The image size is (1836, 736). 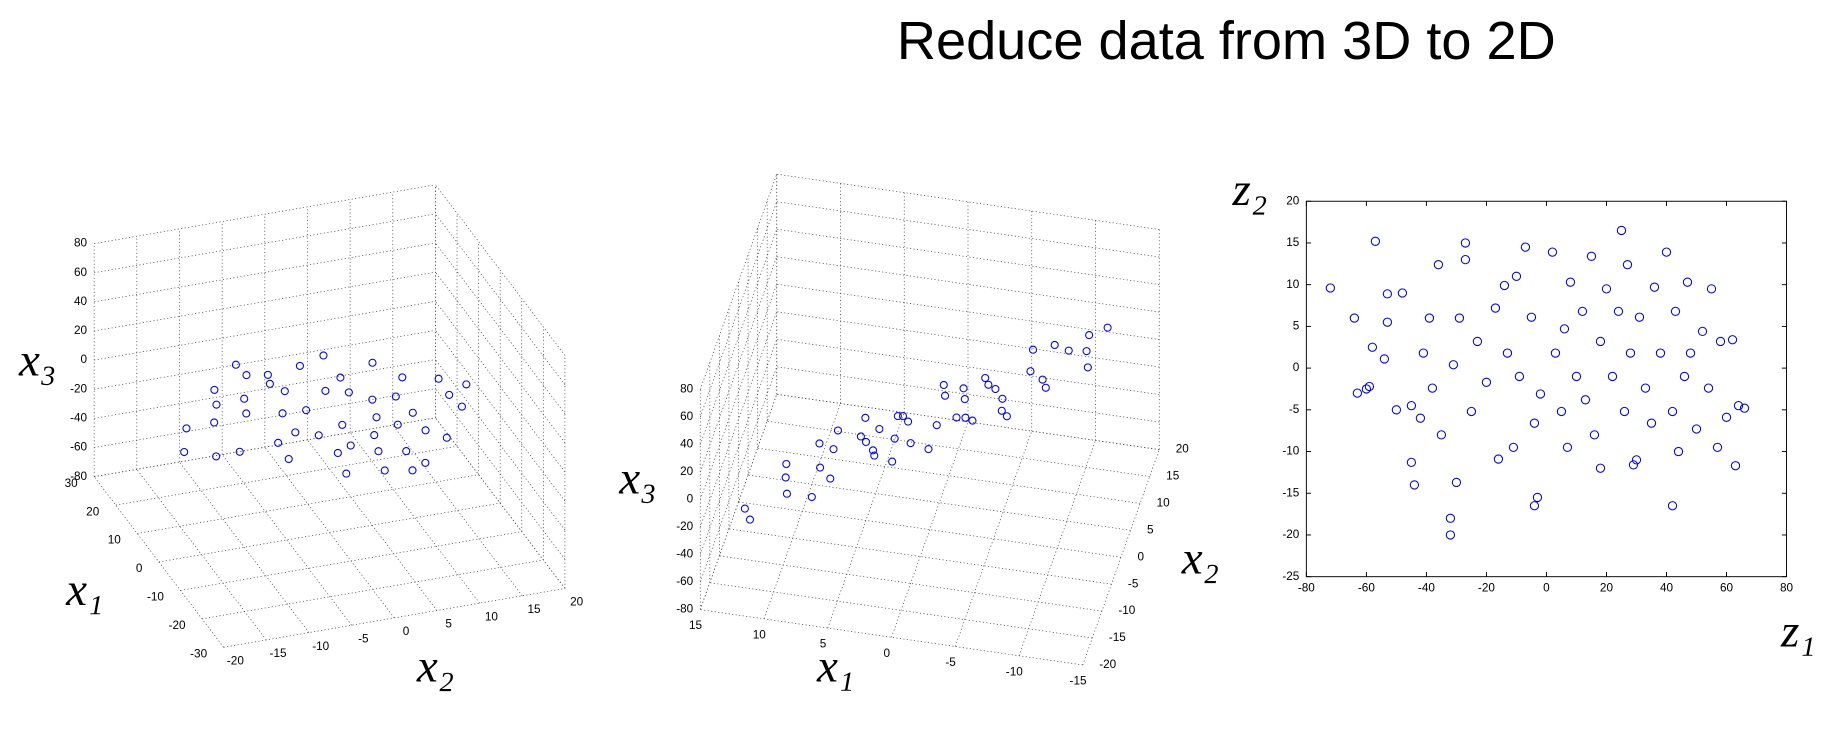 I want to click on x3-tick-label: 60, so click(x=687, y=416).